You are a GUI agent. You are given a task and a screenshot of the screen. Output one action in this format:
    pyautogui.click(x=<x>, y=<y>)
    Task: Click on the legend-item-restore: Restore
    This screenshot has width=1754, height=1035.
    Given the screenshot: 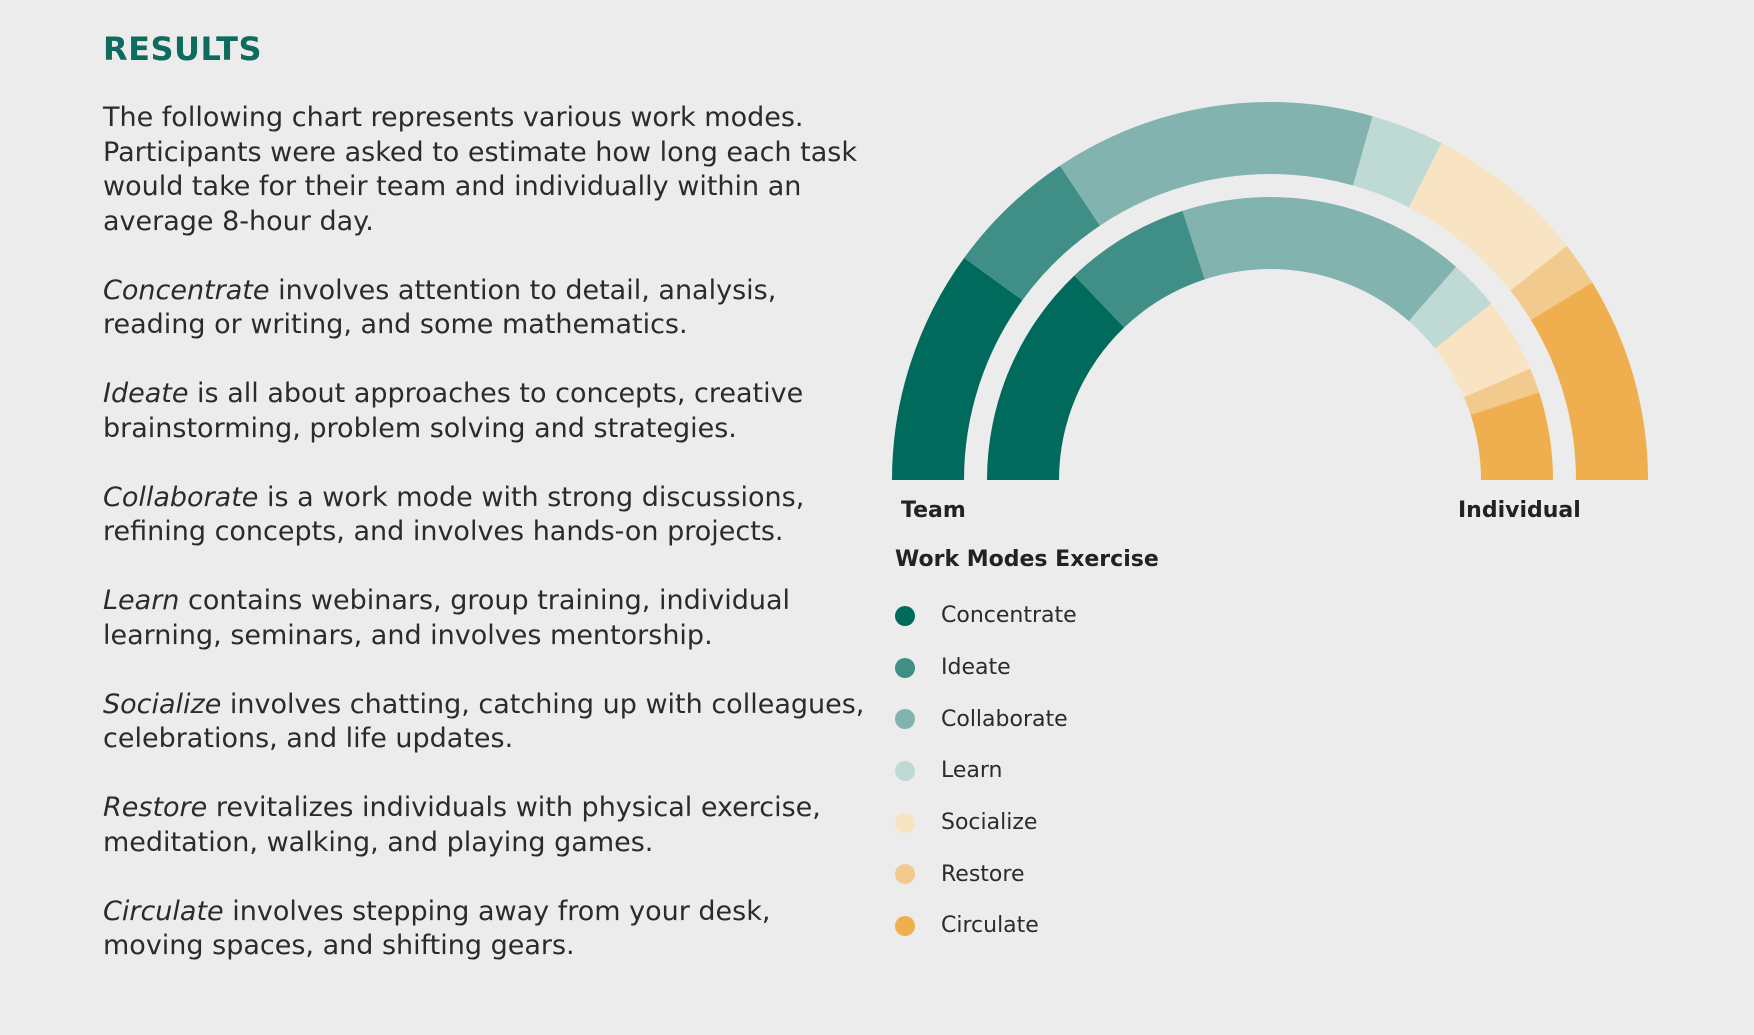 What is the action you would take?
    pyautogui.click(x=986, y=874)
    